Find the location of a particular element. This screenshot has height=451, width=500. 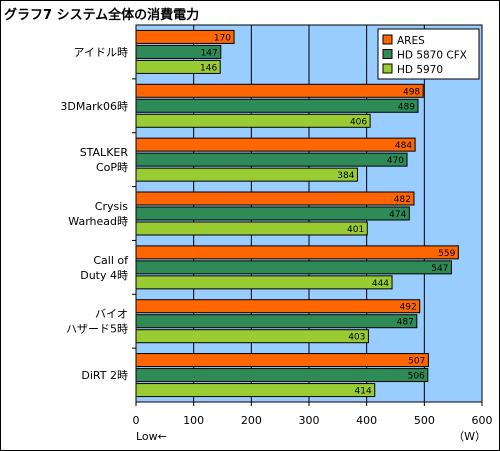

data-label: 547 is located at coordinates (439, 269).